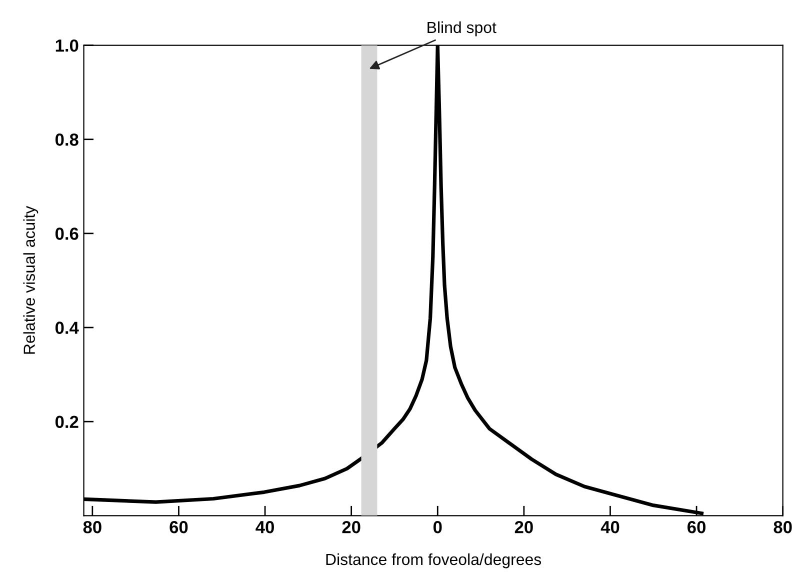 This screenshot has height=588, width=798. What do you see at coordinates (66, 422) in the screenshot?
I see `y-tick-label: 0.2` at bounding box center [66, 422].